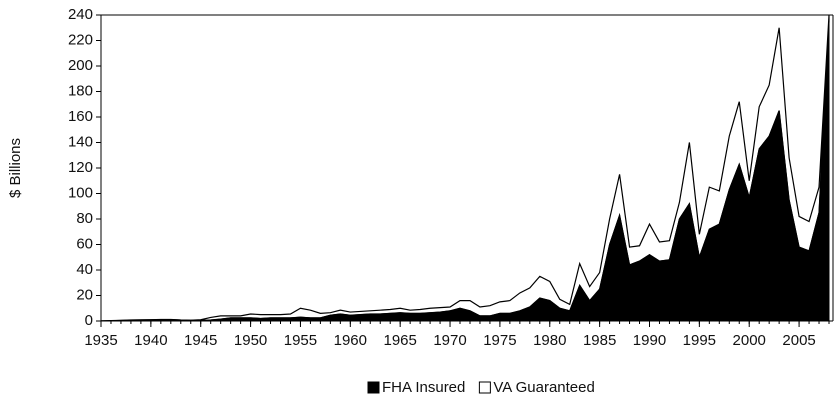 The image size is (836, 409). Describe the element at coordinates (798, 340) in the screenshot. I see `x-tick-label: 2005` at that location.